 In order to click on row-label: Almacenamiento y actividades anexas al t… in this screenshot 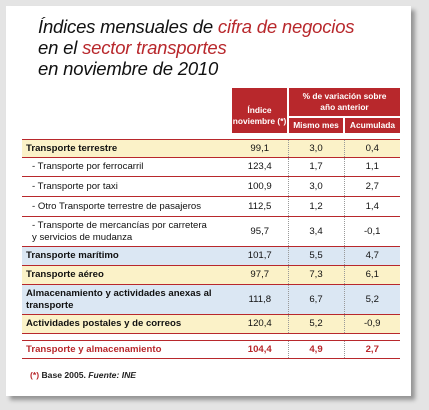, I will do `click(127, 299)`.